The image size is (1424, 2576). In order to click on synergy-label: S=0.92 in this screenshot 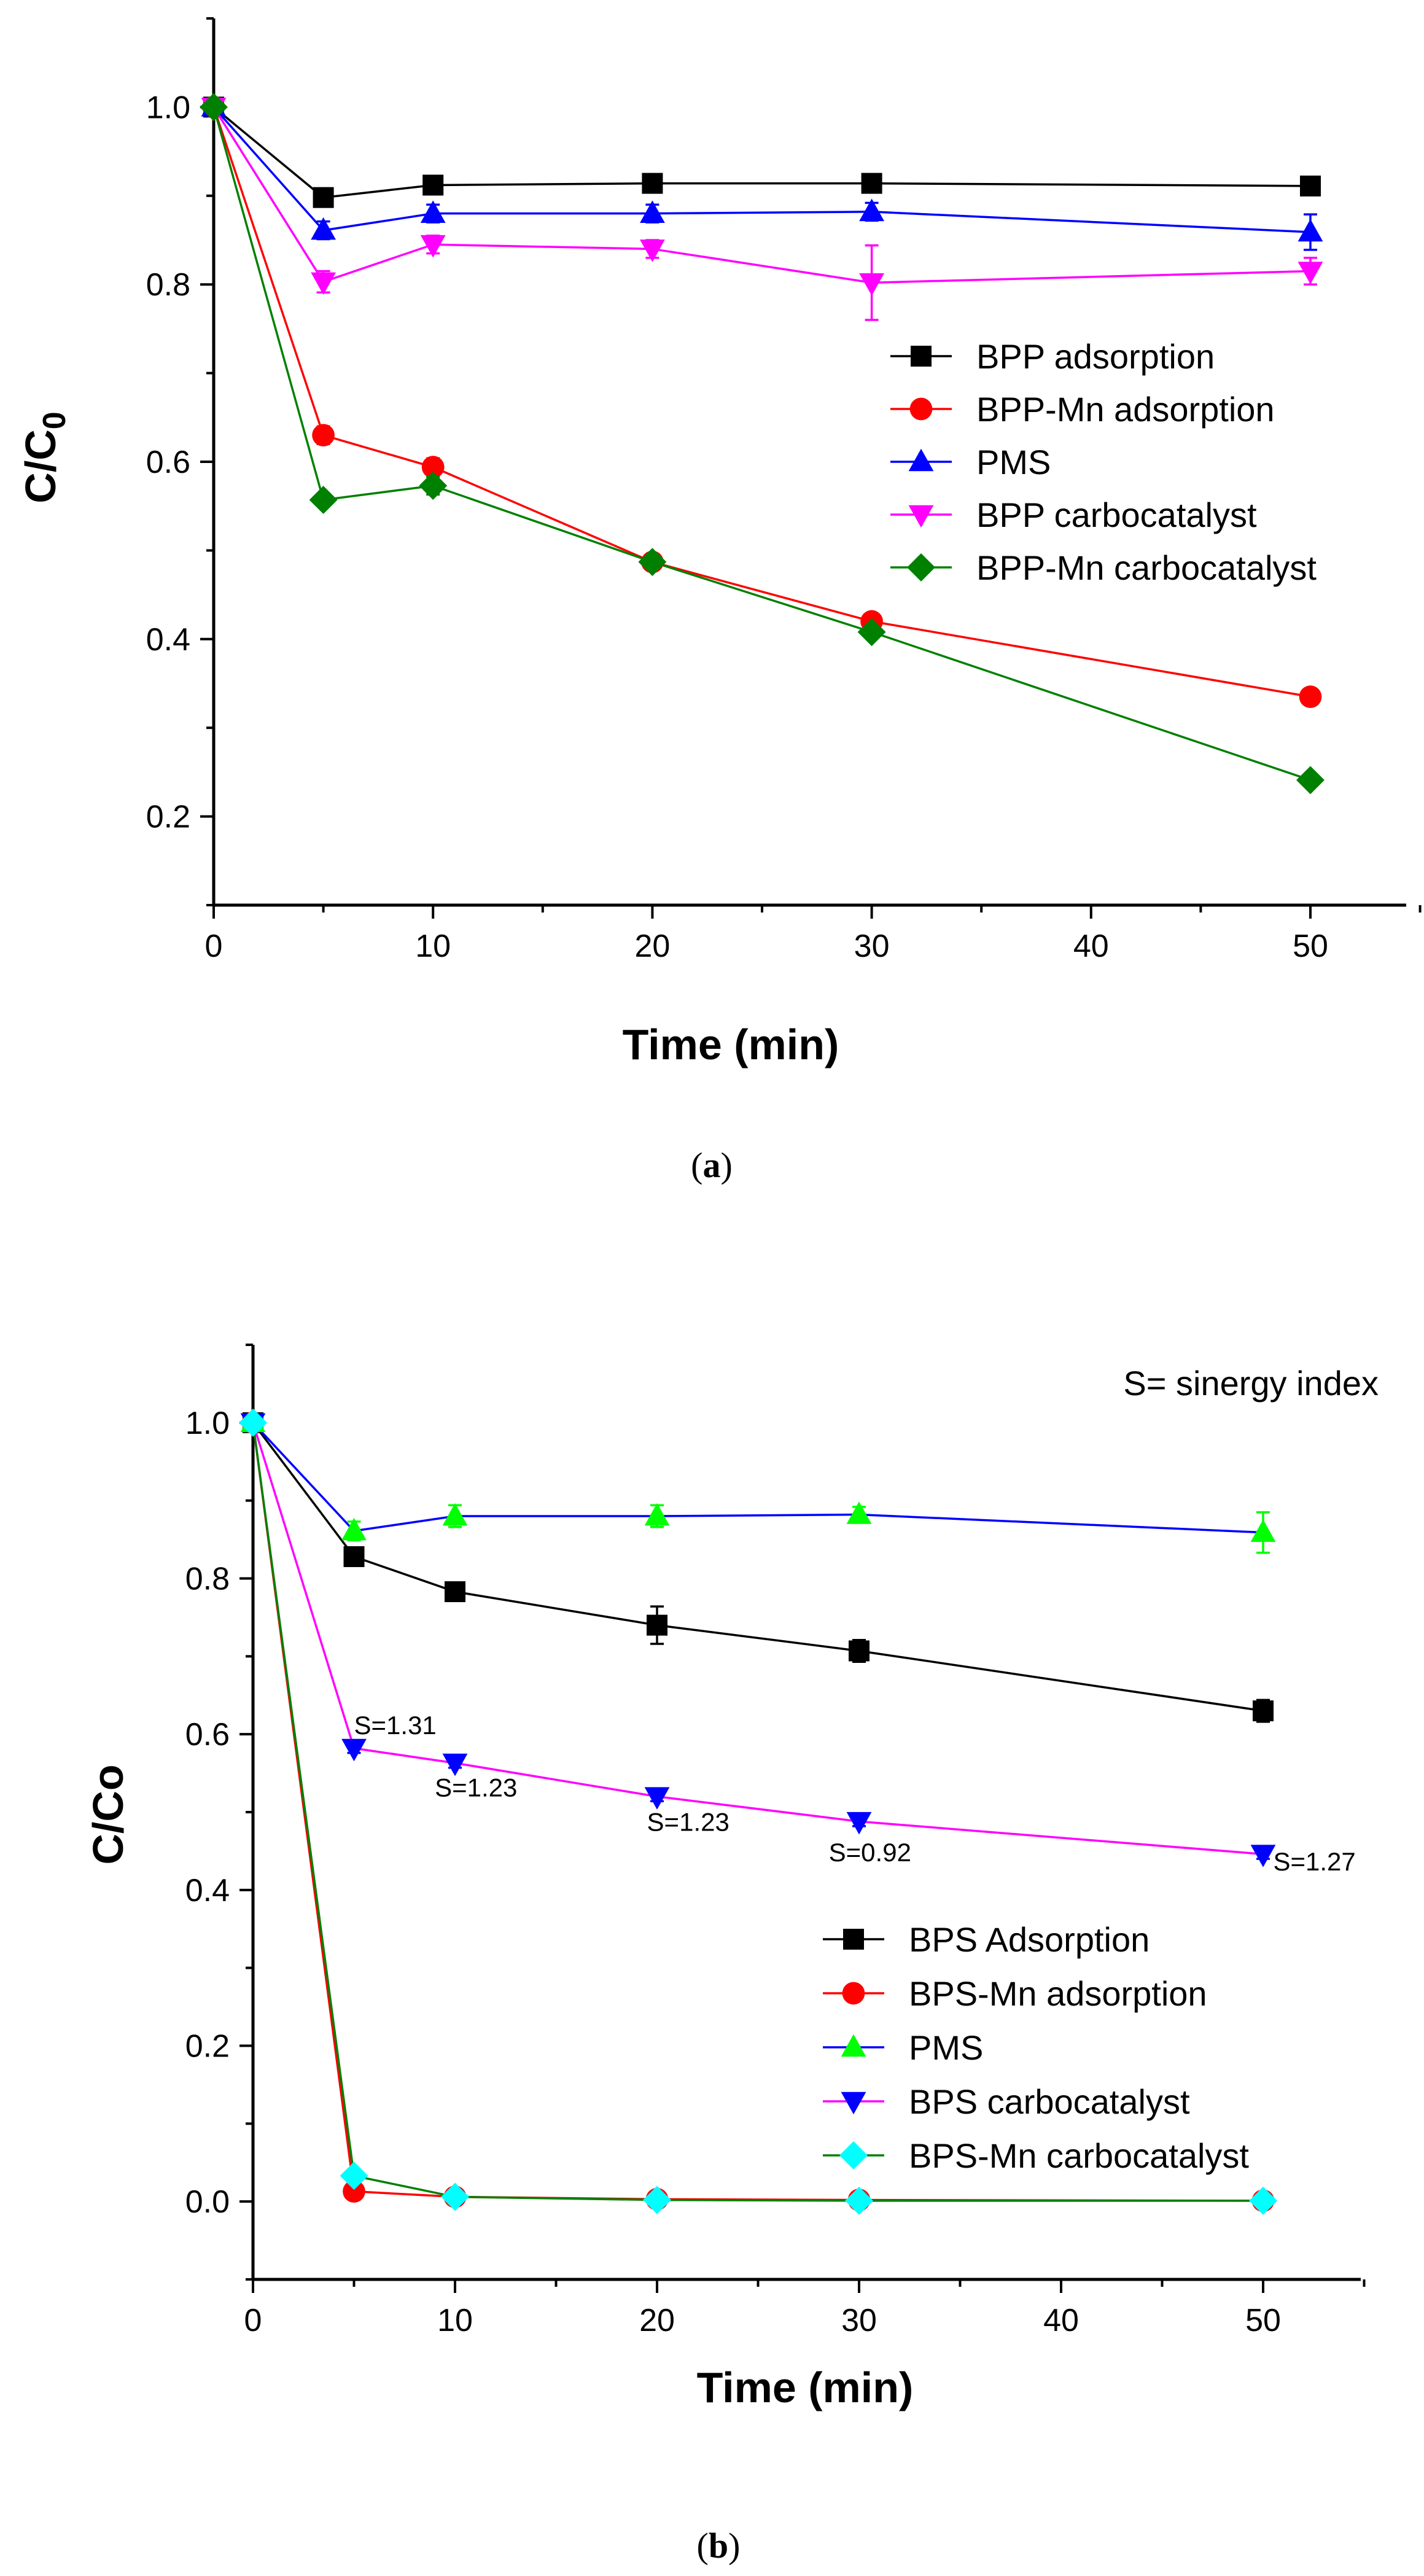, I will do `click(870, 1852)`.